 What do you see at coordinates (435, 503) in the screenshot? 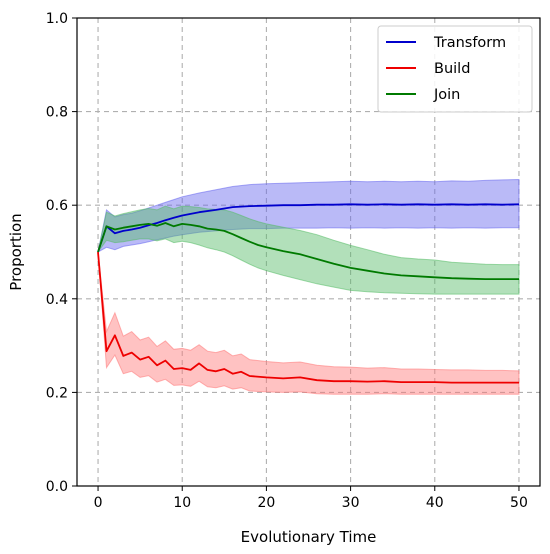
I see `x-tick-label: 40` at bounding box center [435, 503].